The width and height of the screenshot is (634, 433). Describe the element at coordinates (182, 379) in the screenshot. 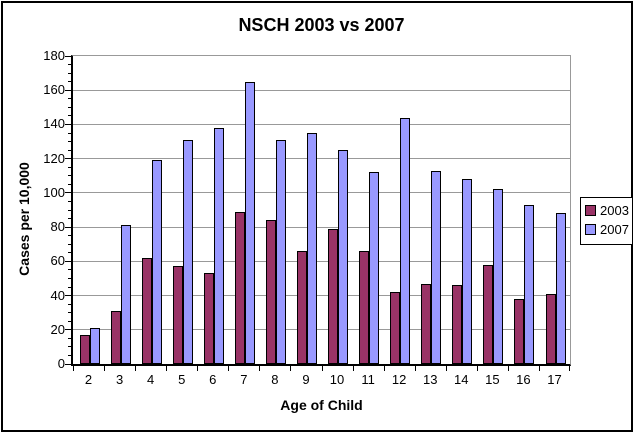

I see `x-tick-label-5: 5` at that location.